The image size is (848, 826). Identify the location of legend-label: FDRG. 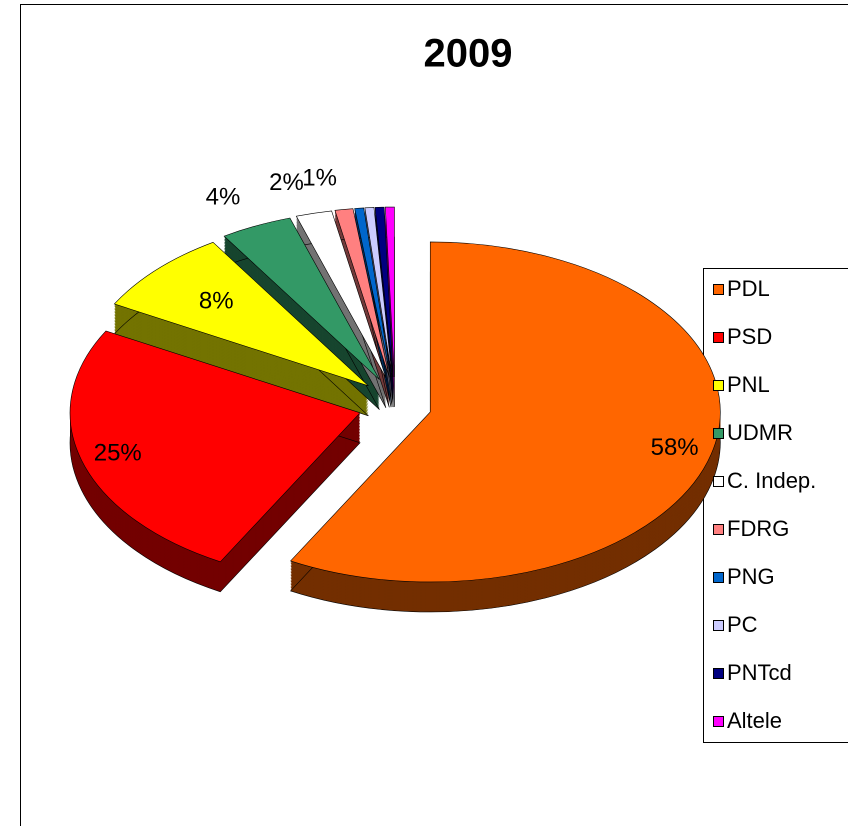
(758, 528).